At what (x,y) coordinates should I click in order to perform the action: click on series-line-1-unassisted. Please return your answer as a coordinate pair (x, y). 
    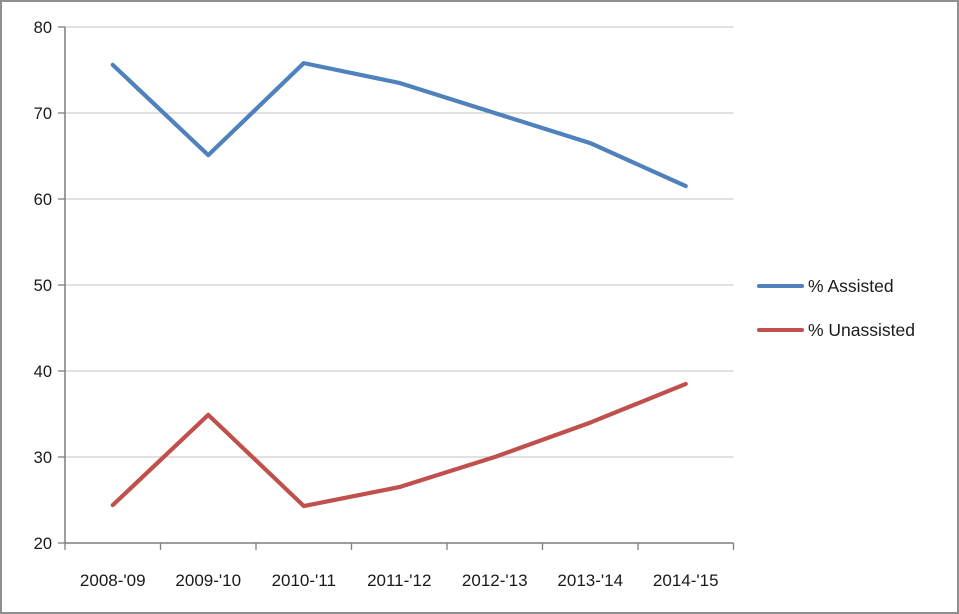
    Looking at the image, I should click on (399, 445).